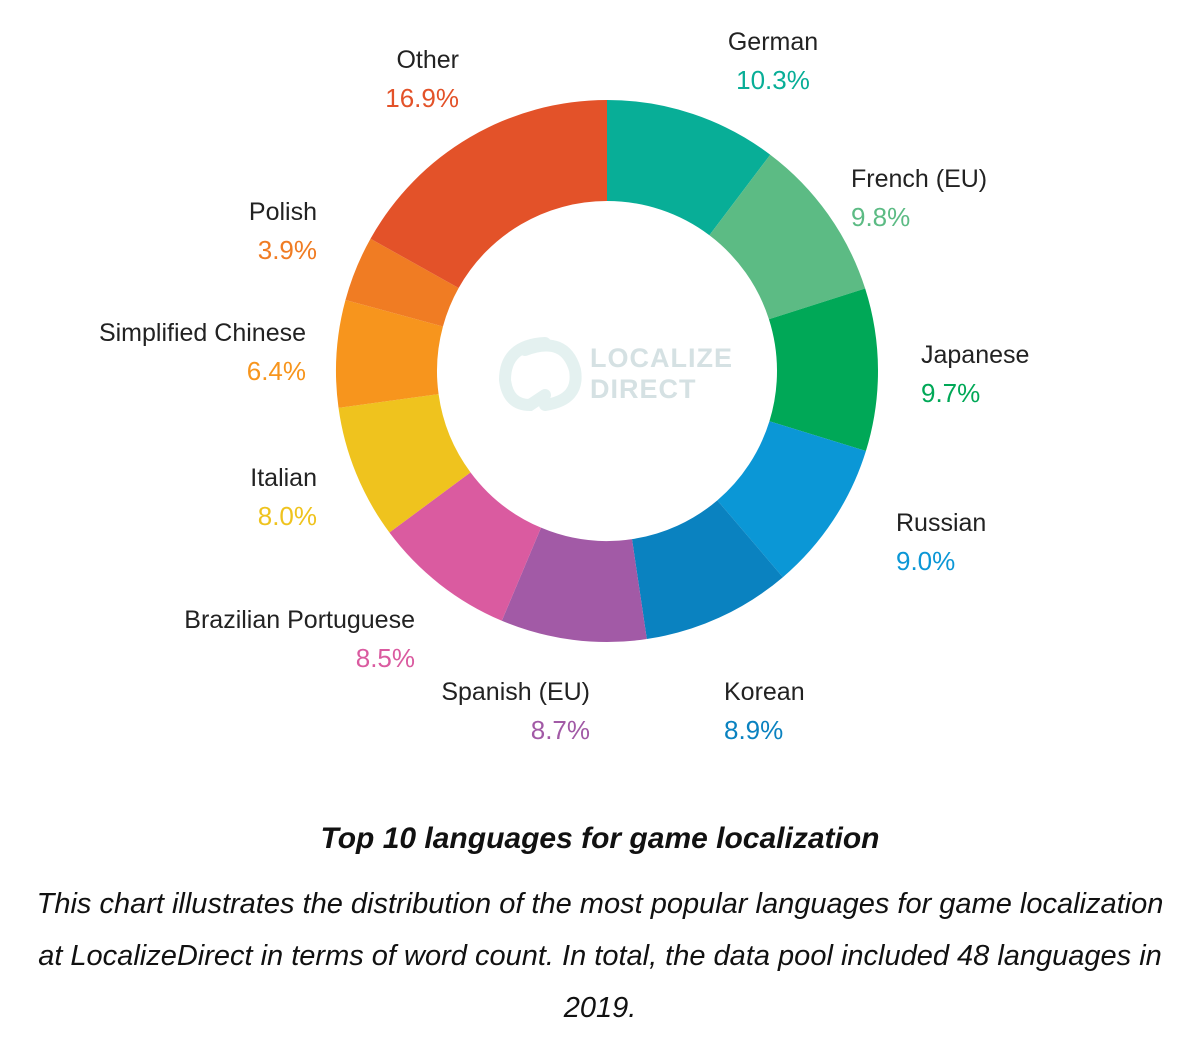 This screenshot has width=1200, height=1051. What do you see at coordinates (202, 333) in the screenshot?
I see `slice-label: Simplified Chinese` at bounding box center [202, 333].